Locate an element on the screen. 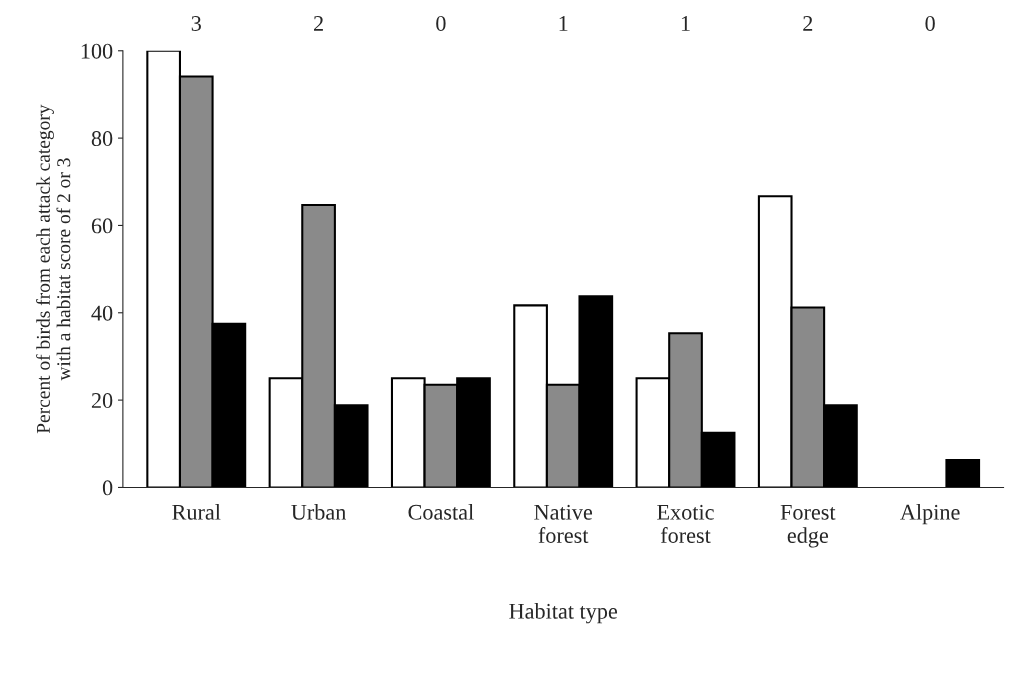 The image size is (1024, 677). x-tick-label: Coastal is located at coordinates (441, 512).